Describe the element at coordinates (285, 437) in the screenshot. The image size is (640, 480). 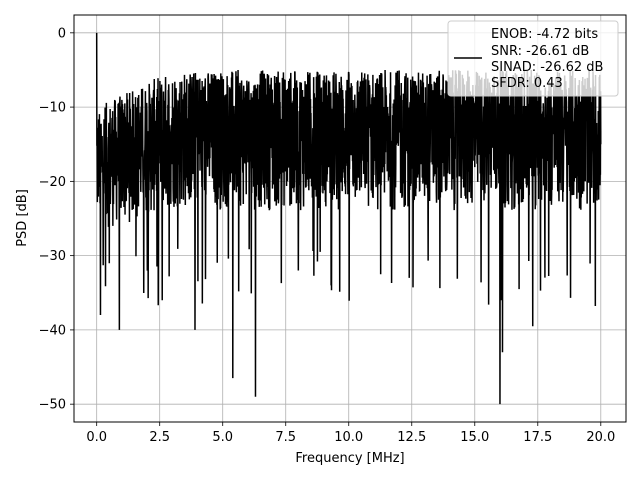
I see `x-tick-label: 7.5` at that location.